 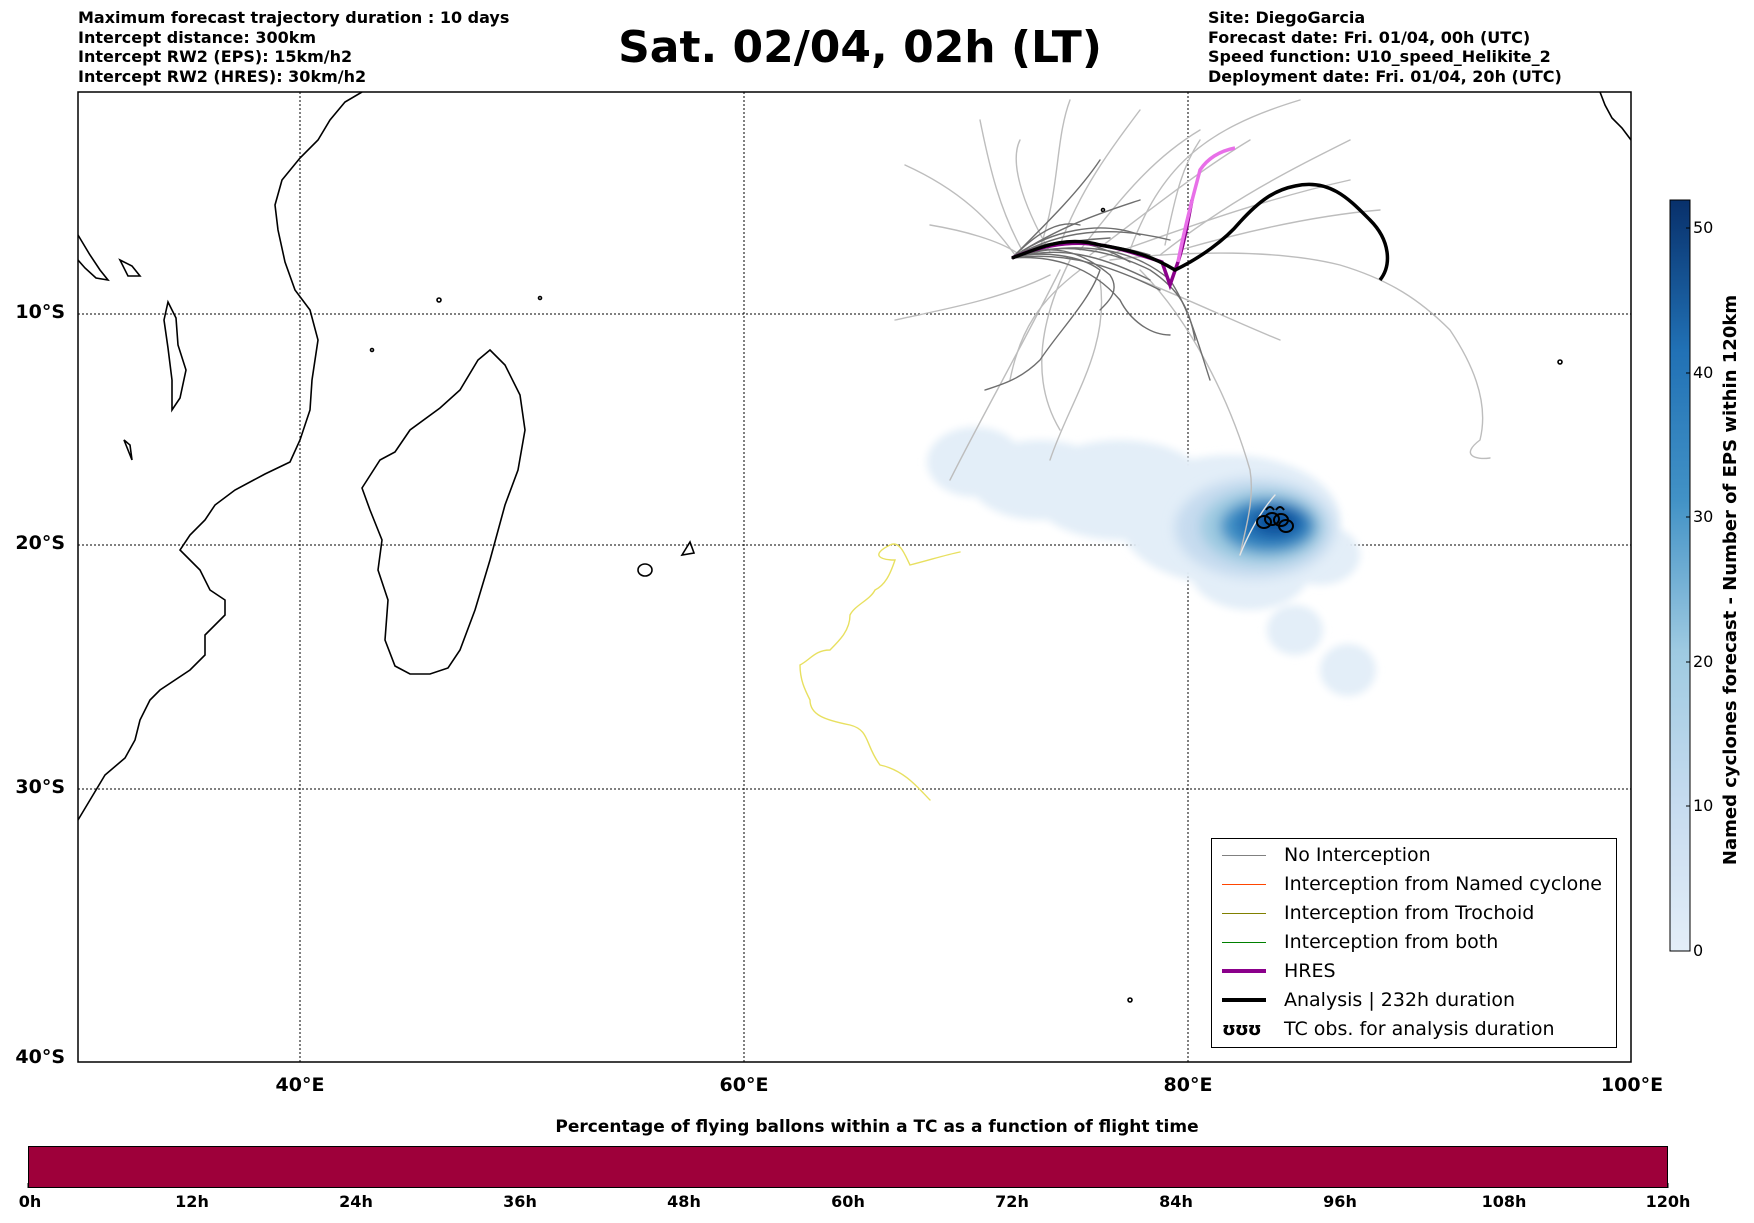 I want to click on legend-item: No Interception, so click(x=1326, y=855).